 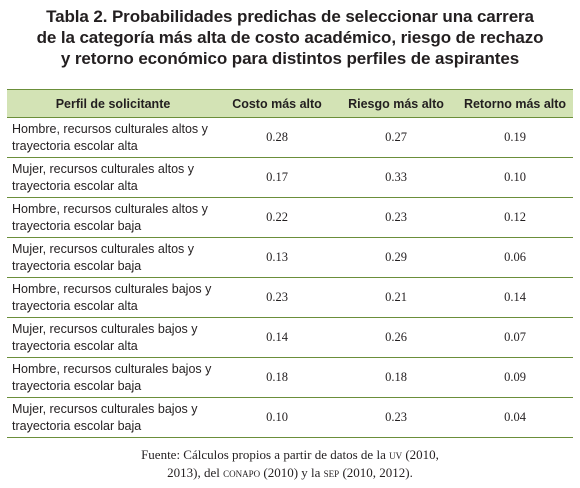 What do you see at coordinates (277, 297) in the screenshot?
I see `costo-cell: 0.23` at bounding box center [277, 297].